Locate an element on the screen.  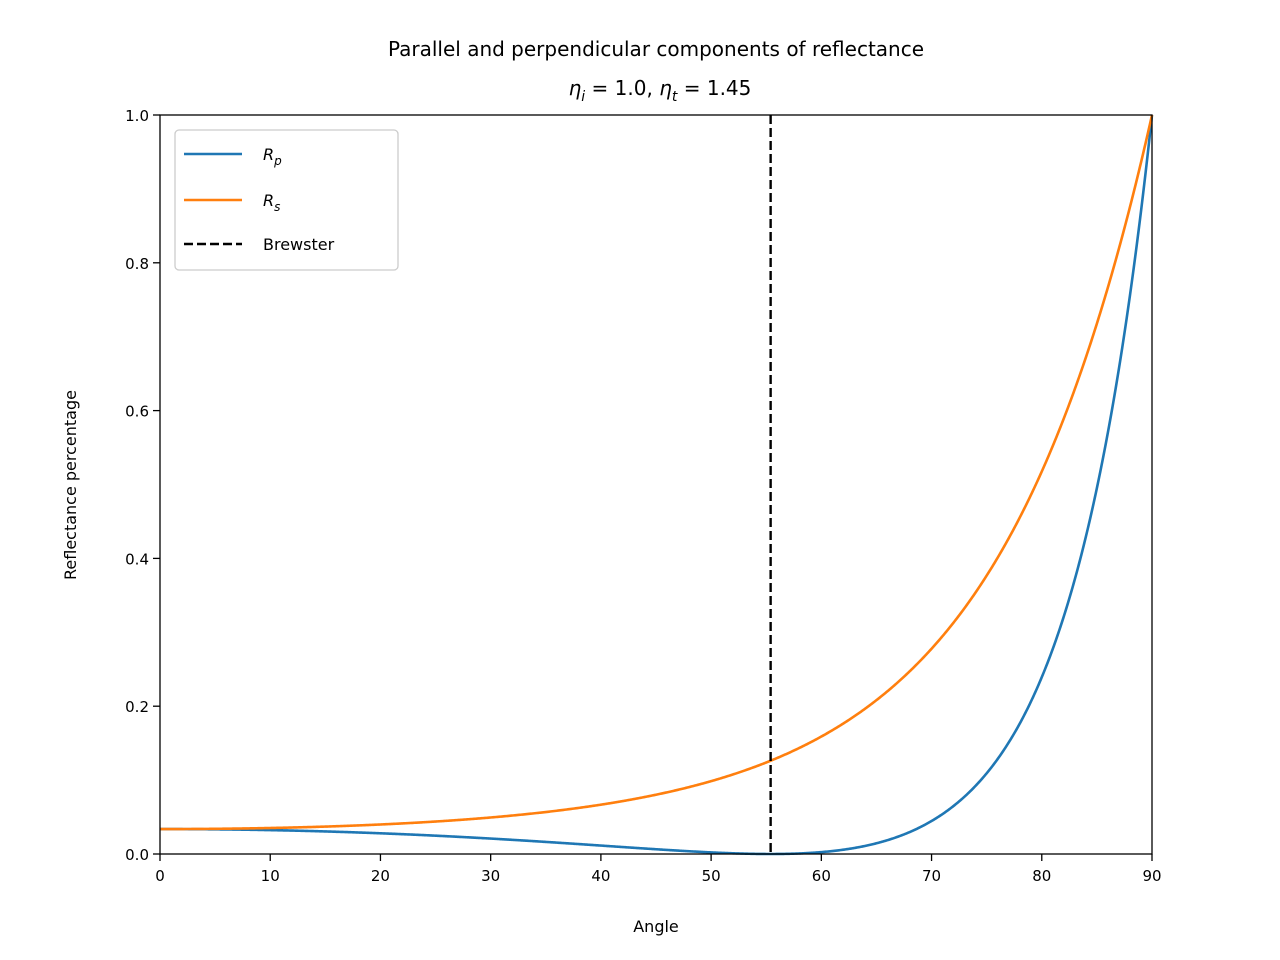
x-tick-label: 10 is located at coordinates (270, 876).